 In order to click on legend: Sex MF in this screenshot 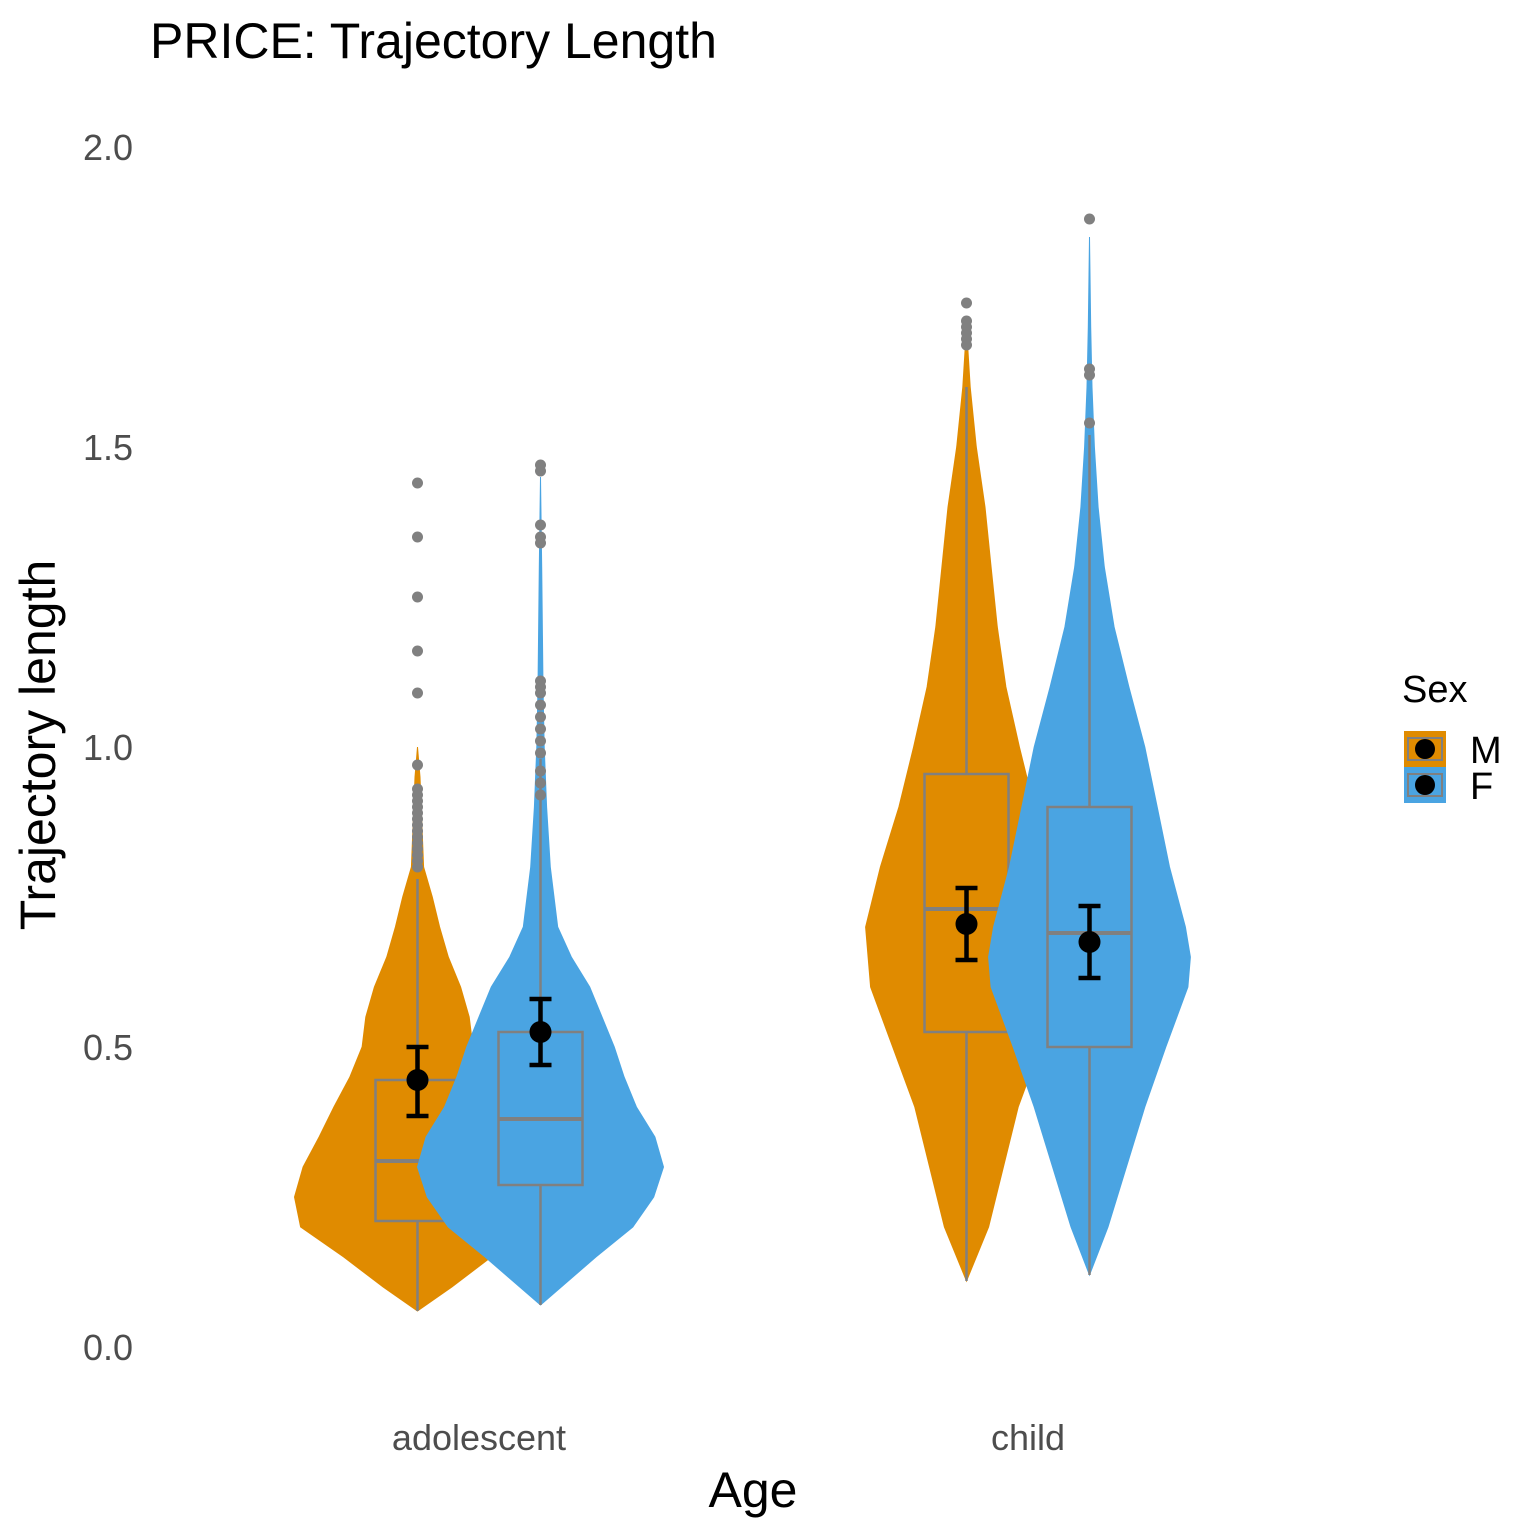, I will do `click(1452, 738)`.